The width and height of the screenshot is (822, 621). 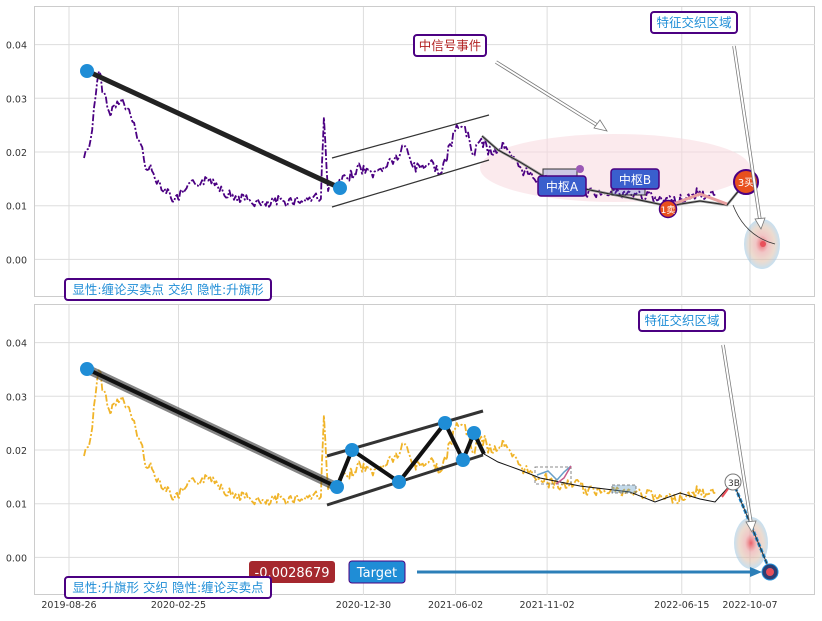 I want to click on sell-1-badge, so click(x=668, y=209).